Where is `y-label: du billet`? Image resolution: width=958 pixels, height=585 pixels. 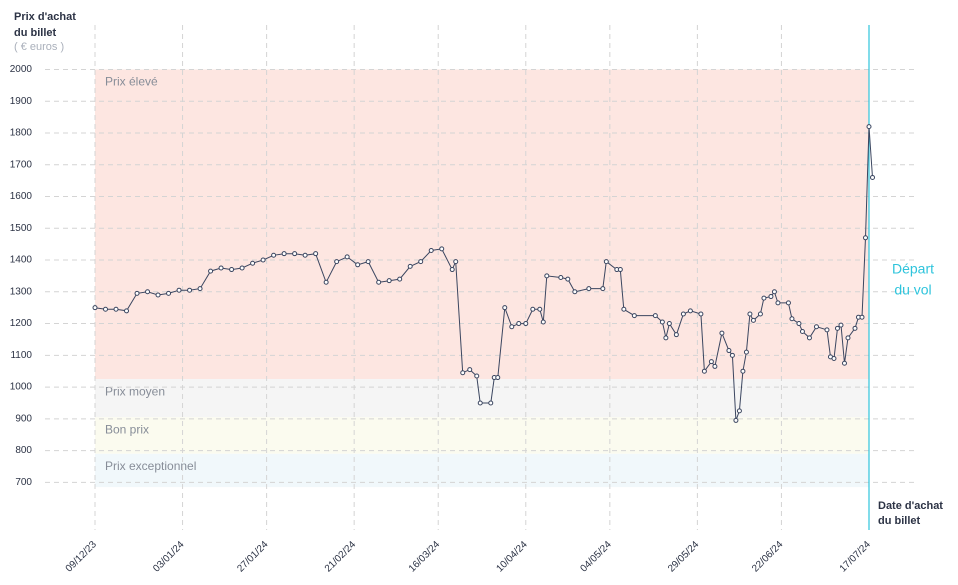 y-label: du billet is located at coordinates (35, 33).